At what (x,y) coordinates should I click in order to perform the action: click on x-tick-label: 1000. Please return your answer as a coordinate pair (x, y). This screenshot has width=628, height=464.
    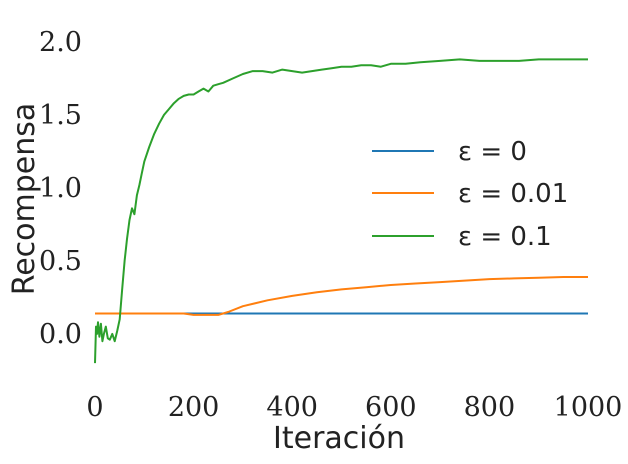
    Looking at the image, I should click on (588, 407).